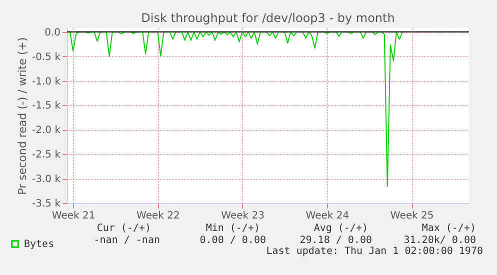 This screenshot has width=497, height=275. What do you see at coordinates (158, 216) in the screenshot?
I see `x-tick-label: Week 22` at bounding box center [158, 216].